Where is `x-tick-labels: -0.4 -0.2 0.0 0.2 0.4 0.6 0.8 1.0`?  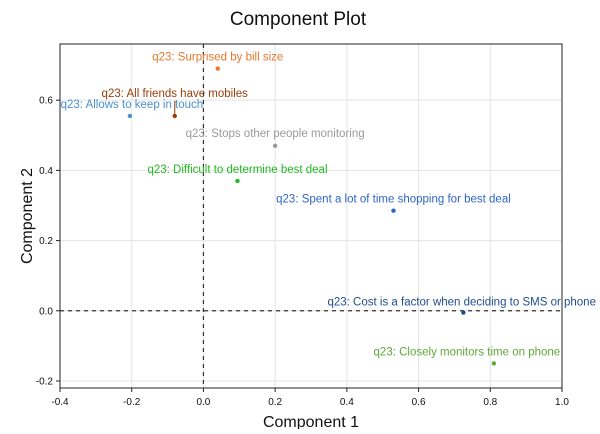 x-tick-labels: -0.4 -0.2 0.0 0.2 0.4 0.6 0.8 1.0 is located at coordinates (310, 398).